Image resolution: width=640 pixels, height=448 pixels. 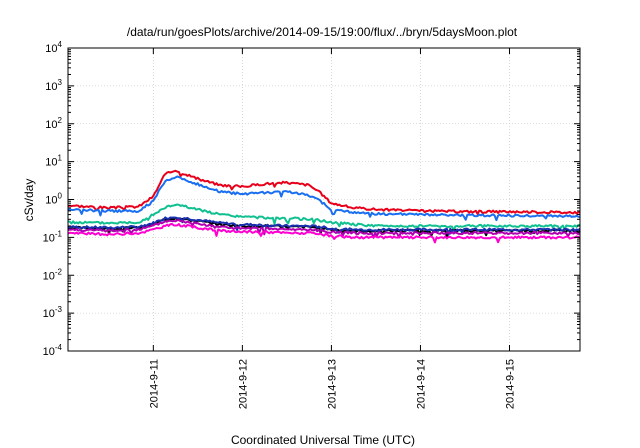 I want to click on y-tick-label: 10², so click(x=53, y=123).